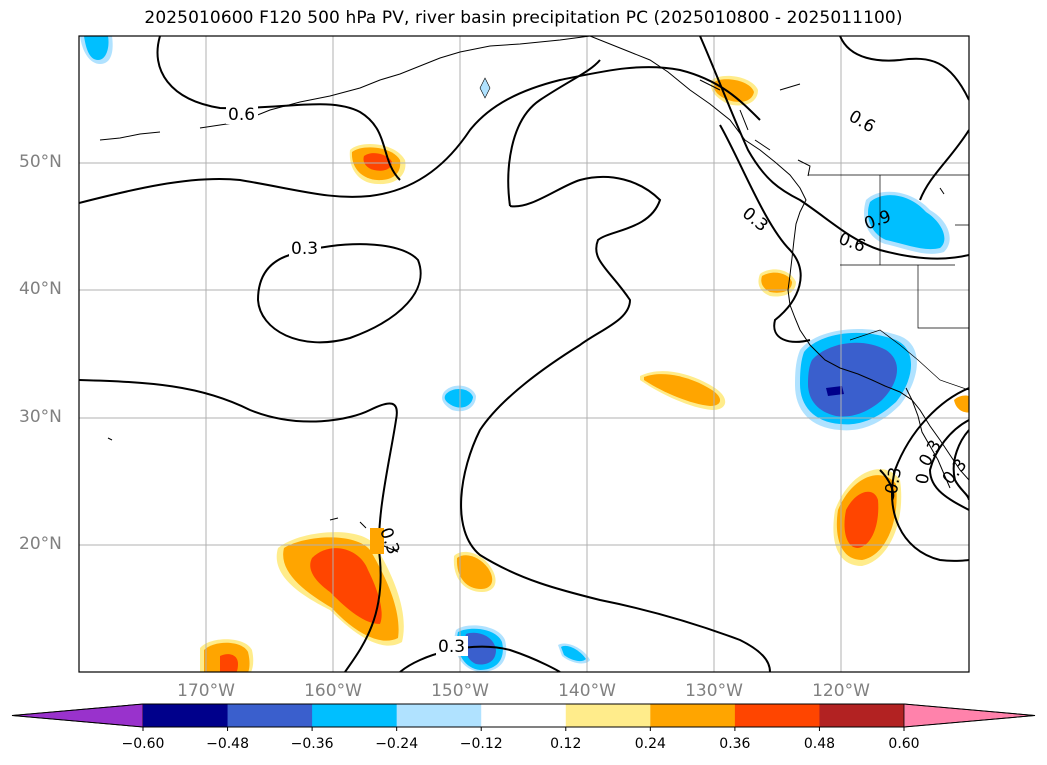 The height and width of the screenshot is (765, 1047). I want to click on colorbar-extend-high, so click(969, 715).